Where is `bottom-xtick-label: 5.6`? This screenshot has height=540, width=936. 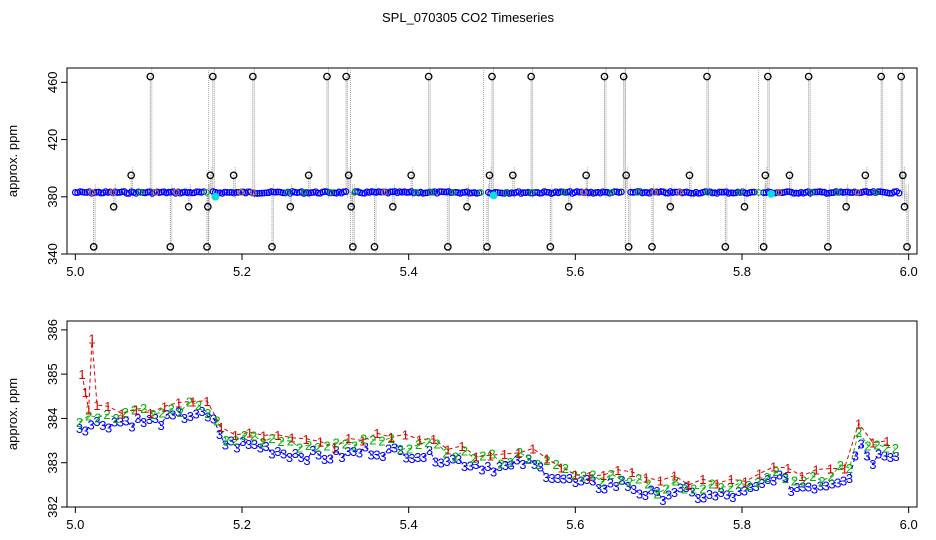
bottom-xtick-label: 5.6 is located at coordinates (575, 524).